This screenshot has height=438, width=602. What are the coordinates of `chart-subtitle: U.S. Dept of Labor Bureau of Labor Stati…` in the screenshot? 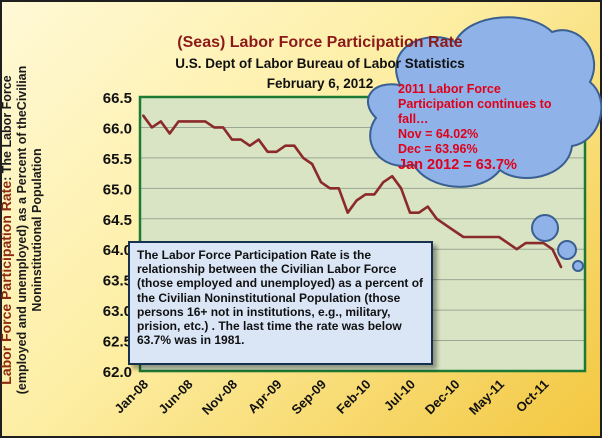 It's located at (320, 63).